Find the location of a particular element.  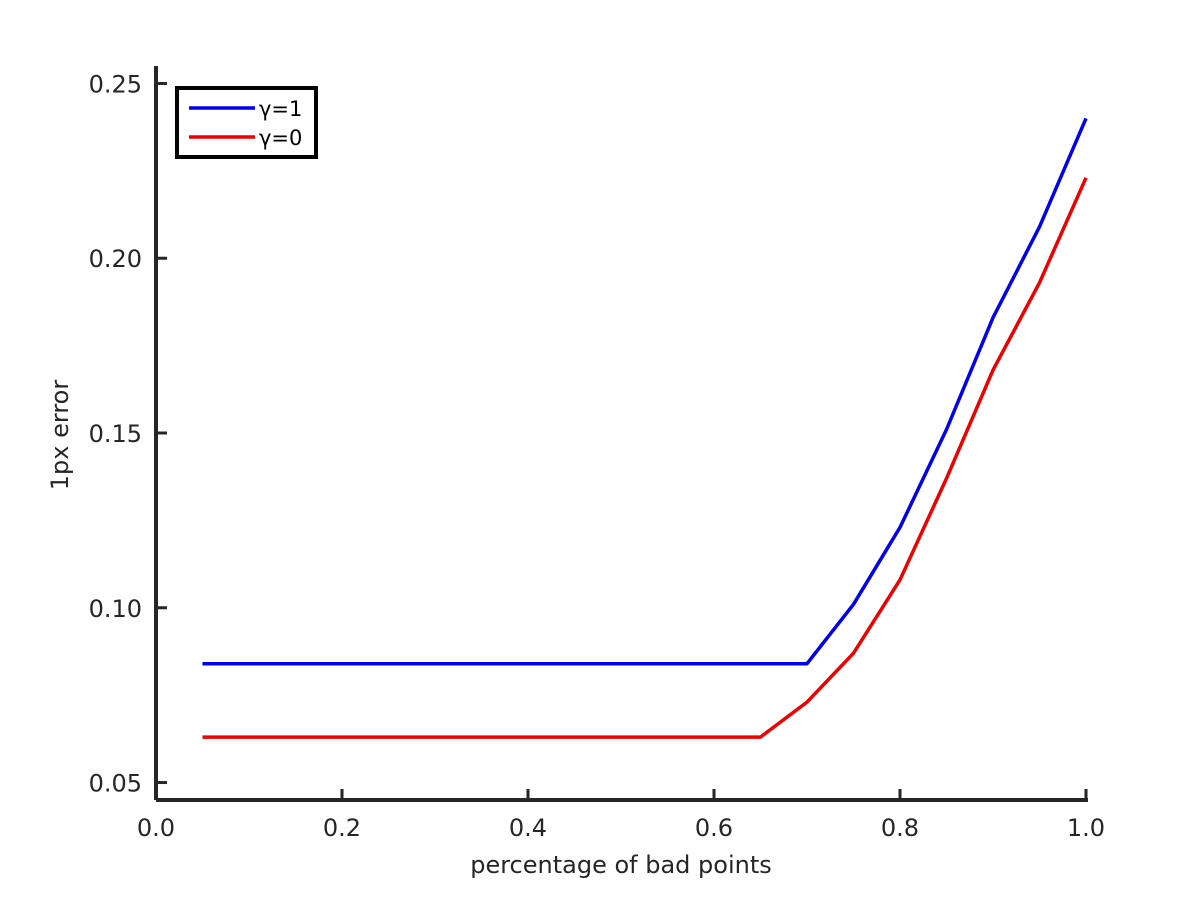

x-tick-label: 0.6 is located at coordinates (714, 828).